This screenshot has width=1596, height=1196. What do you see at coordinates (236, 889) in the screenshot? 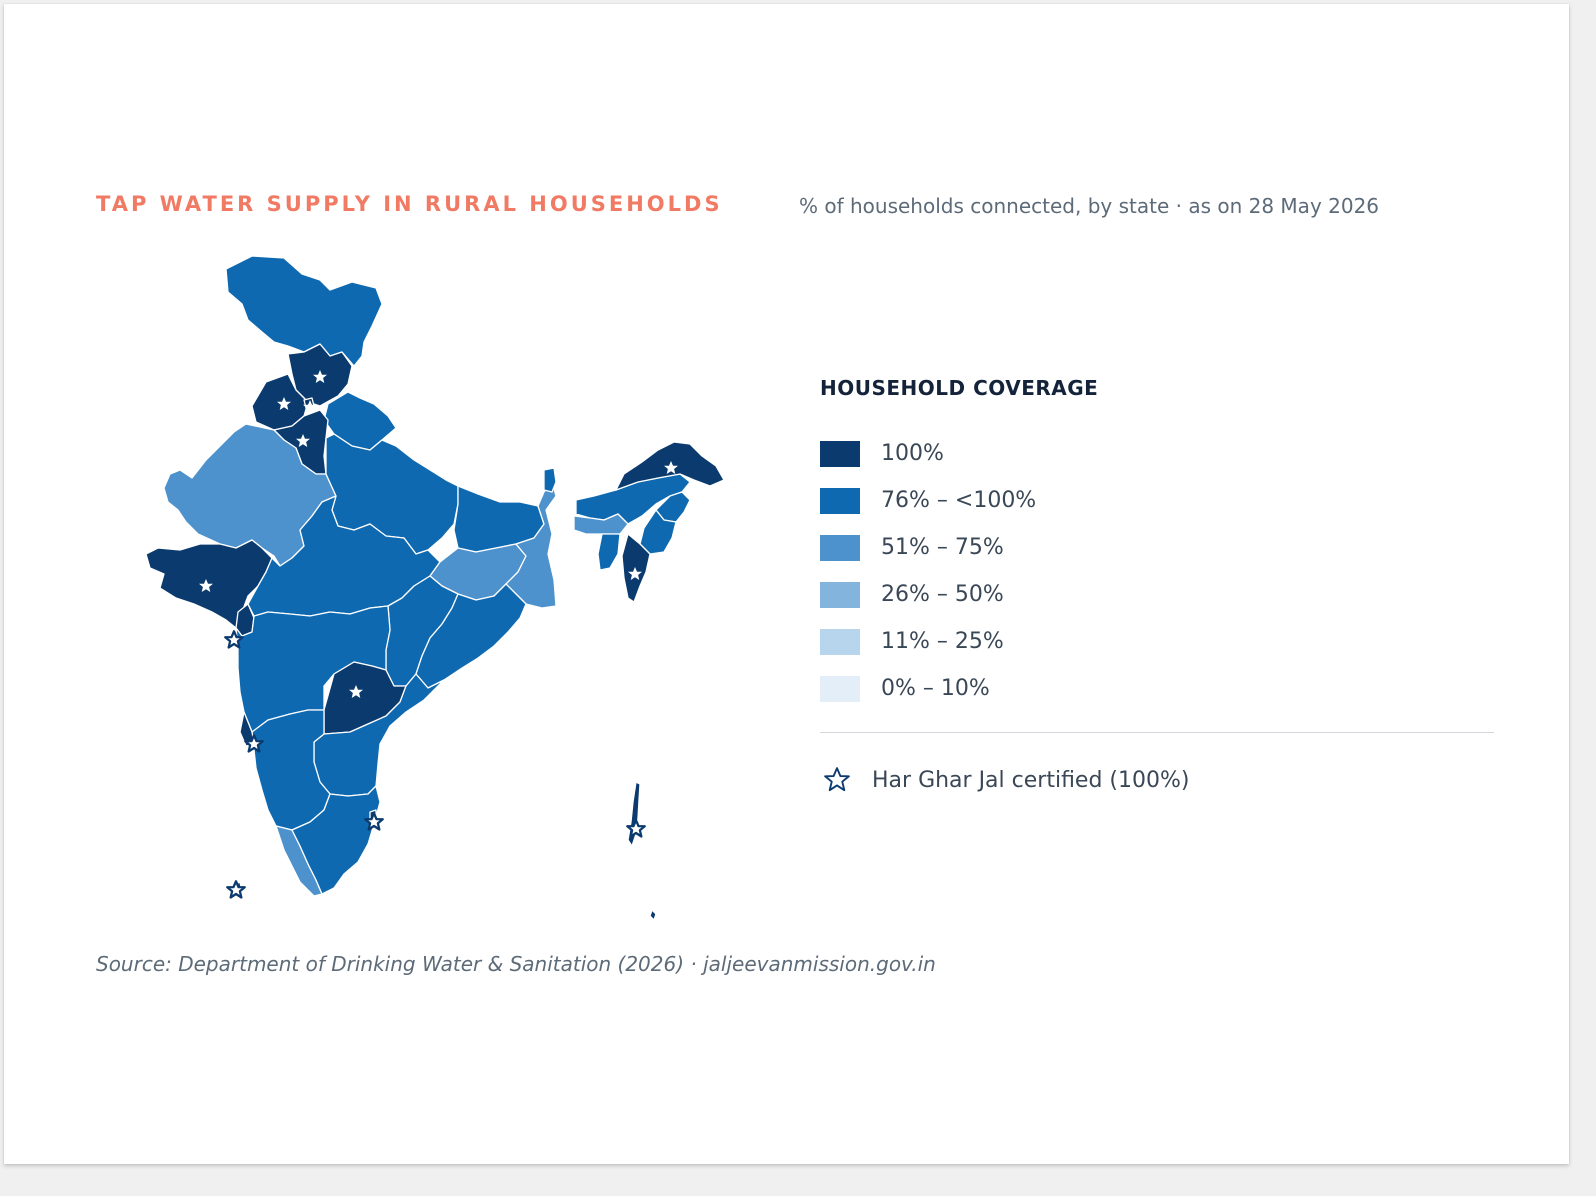
I see `star-icon-lakshadweep` at bounding box center [236, 889].